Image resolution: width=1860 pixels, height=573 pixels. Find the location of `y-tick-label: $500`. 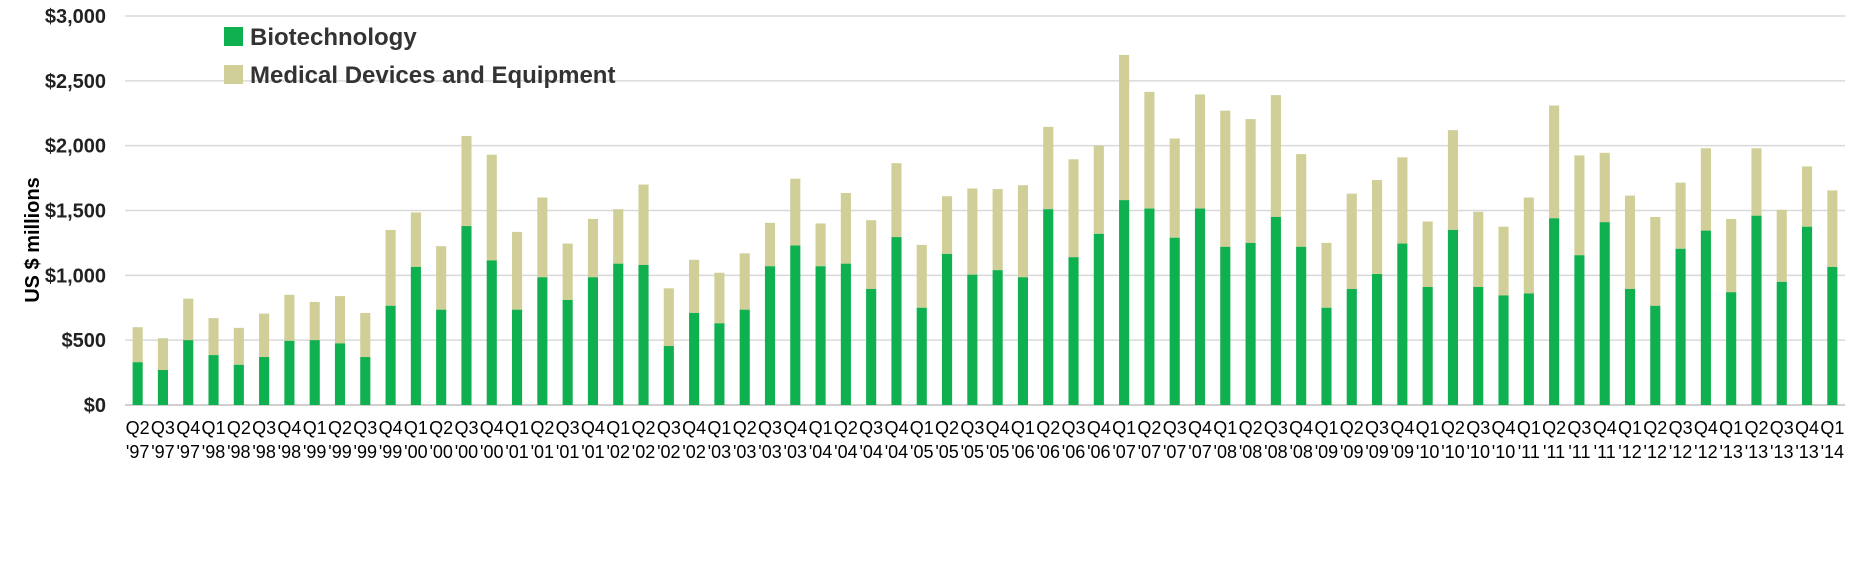

y-tick-label: $500 is located at coordinates (84, 341).